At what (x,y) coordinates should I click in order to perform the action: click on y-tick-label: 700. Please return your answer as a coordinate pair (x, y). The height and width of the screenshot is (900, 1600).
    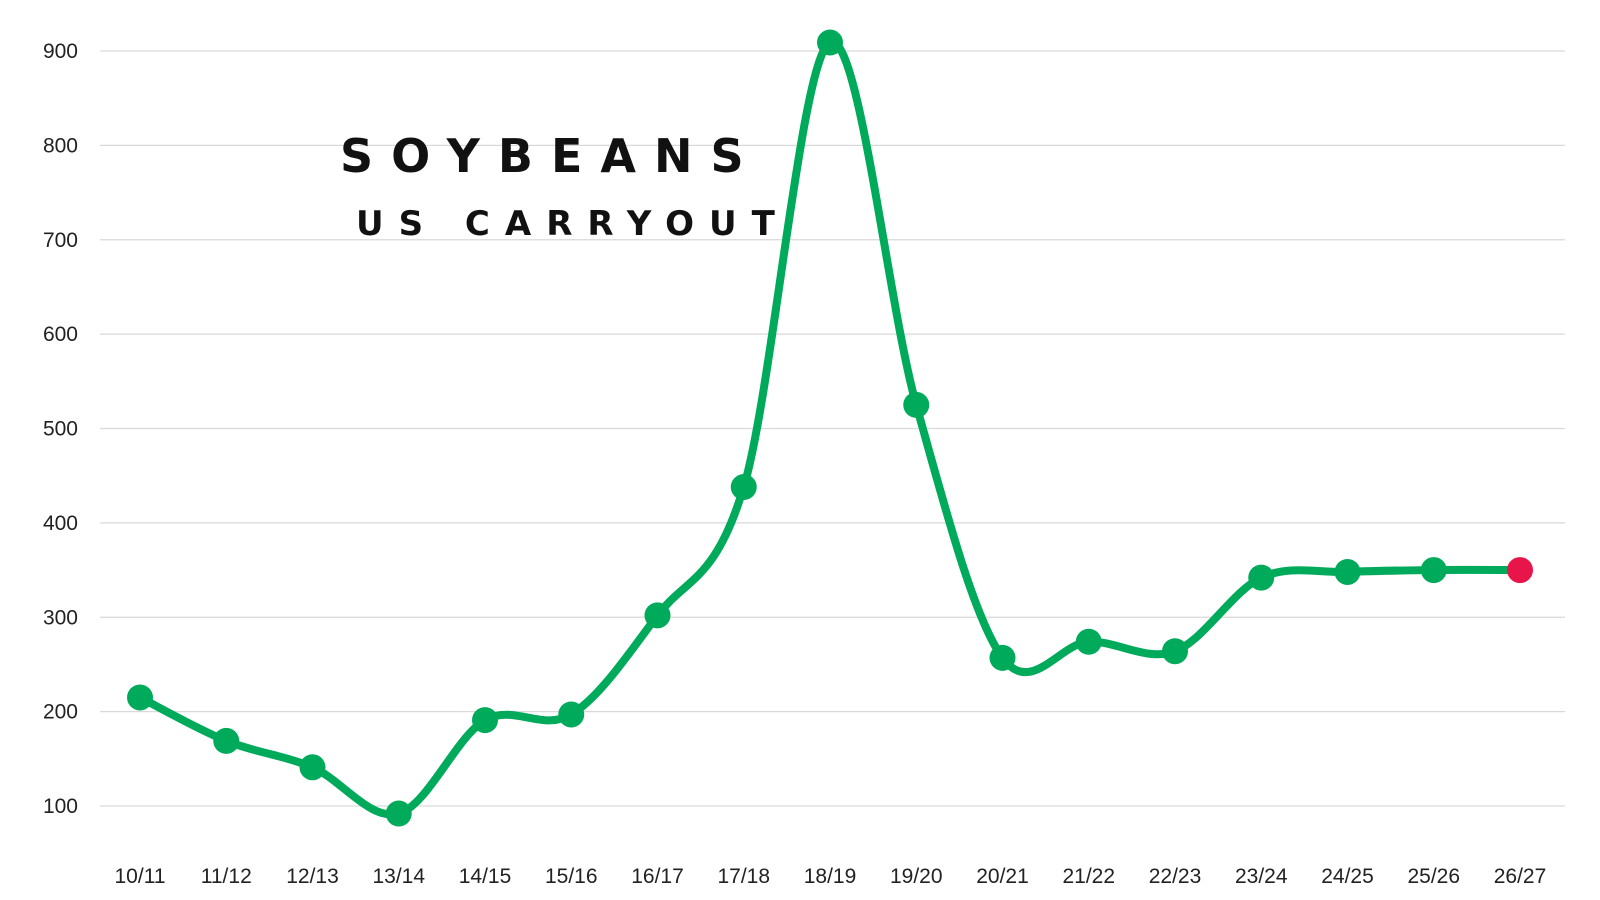
    Looking at the image, I should click on (60, 240).